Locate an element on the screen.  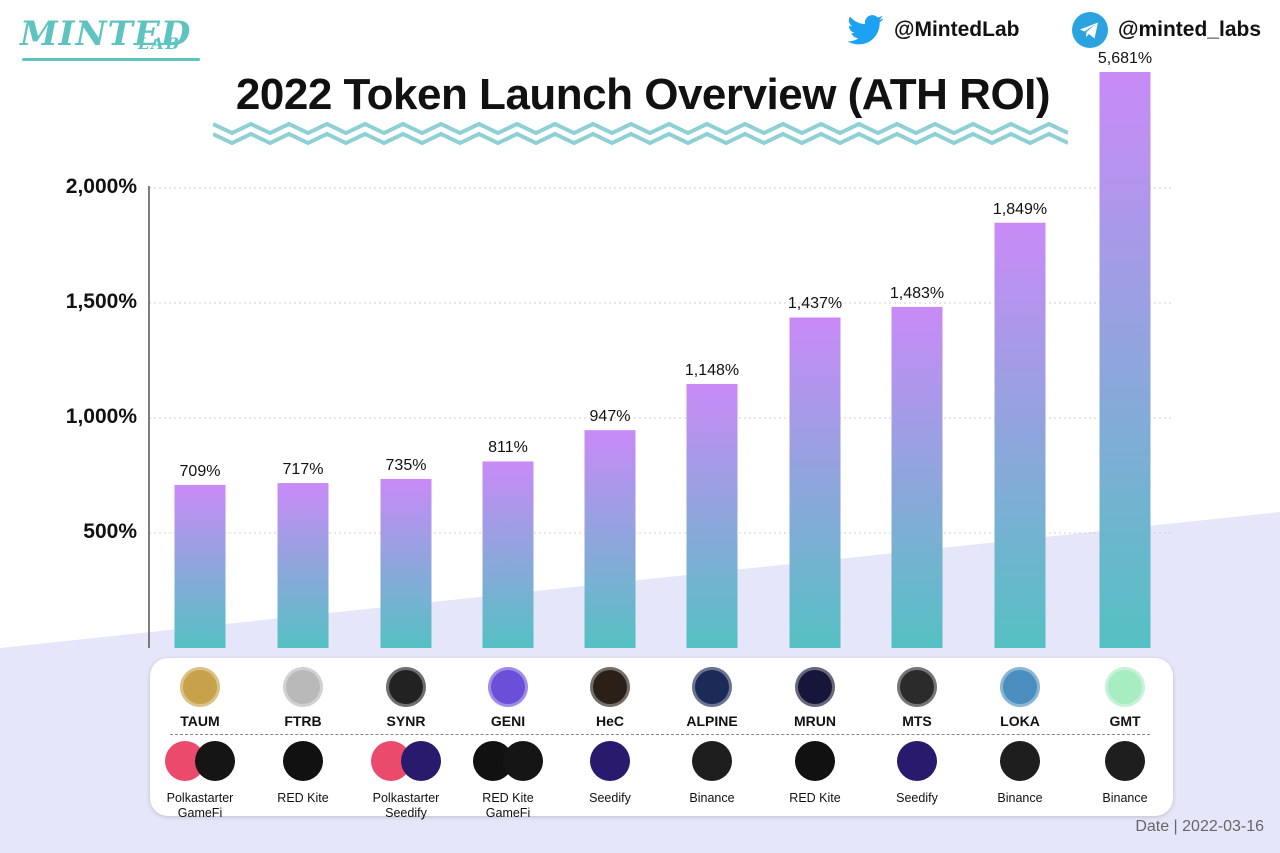
token-taum: TAUM is located at coordinates (200, 698).